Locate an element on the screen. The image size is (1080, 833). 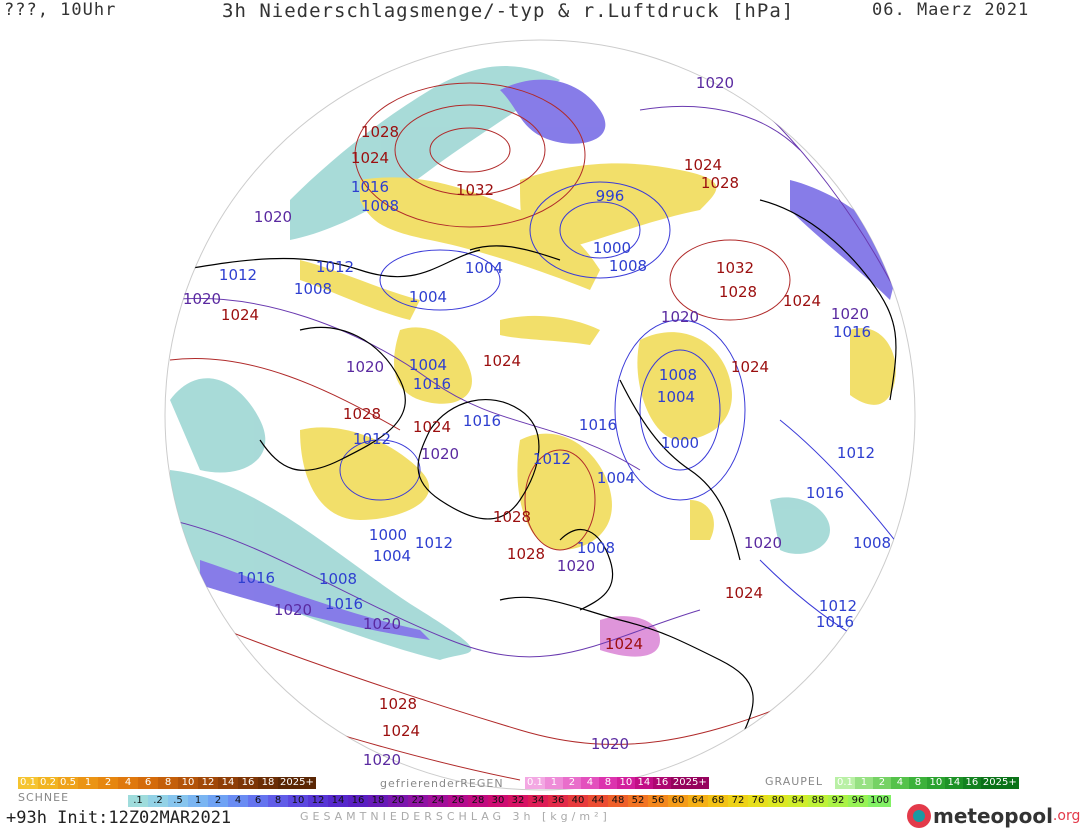
total-precipitation-legend-swatch: 24 is located at coordinates (438, 801).